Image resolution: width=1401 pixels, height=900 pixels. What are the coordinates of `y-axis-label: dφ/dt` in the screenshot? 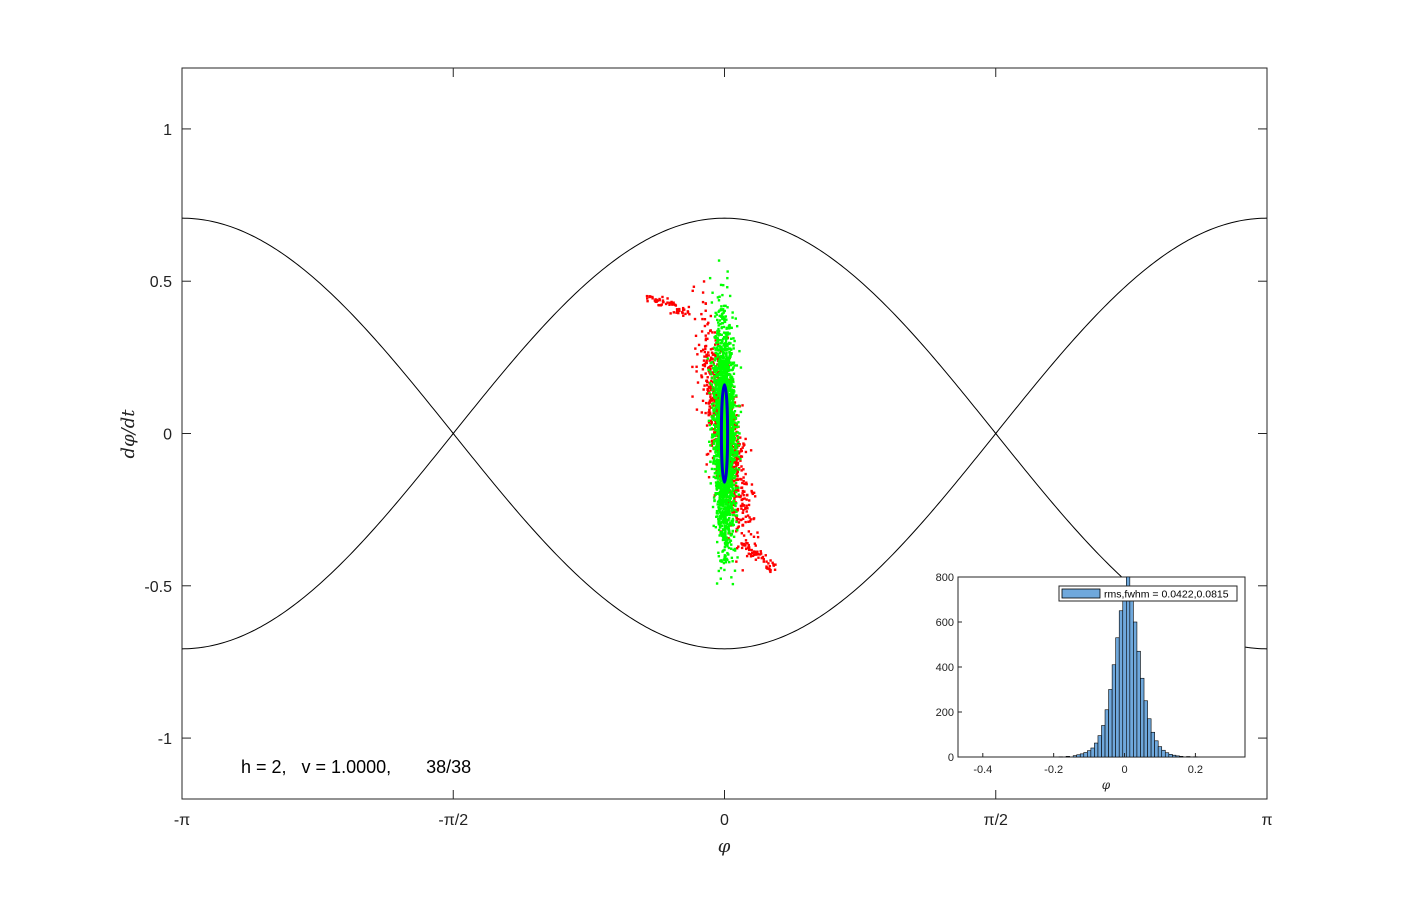 It's located at (128, 434).